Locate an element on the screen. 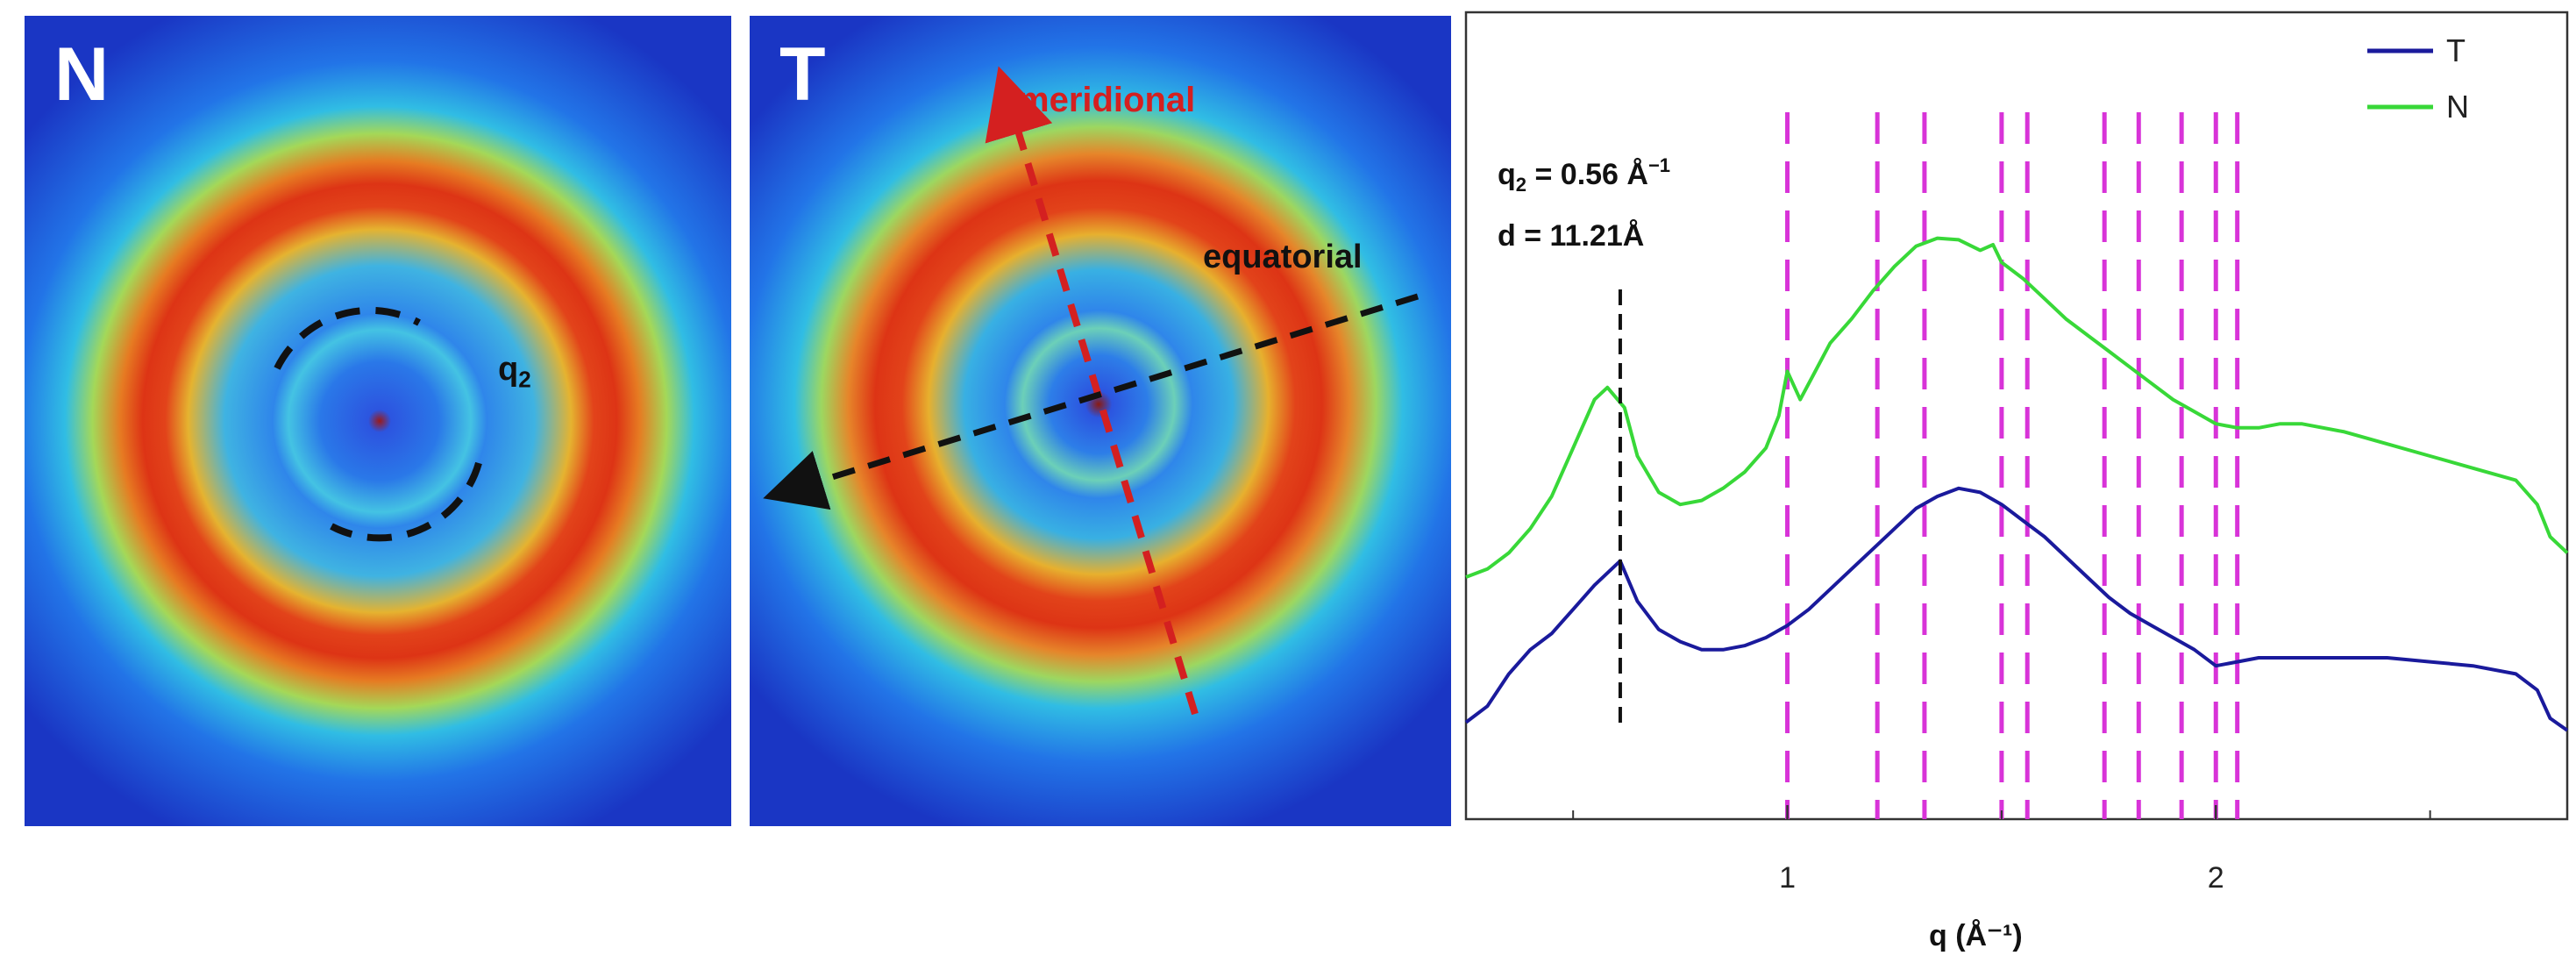  annotation-q-label: q2 = 0.56 Å−1 is located at coordinates (1584, 175).